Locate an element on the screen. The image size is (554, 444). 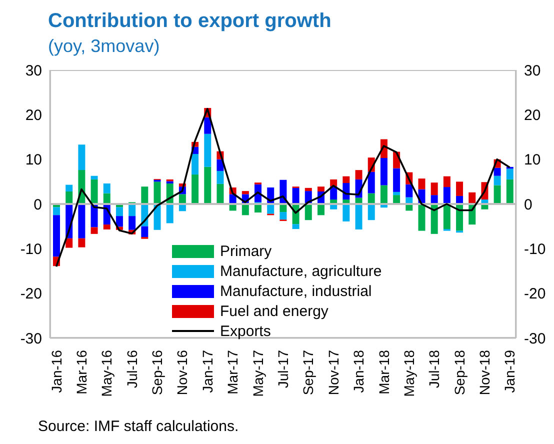
y2-tick-label: 20 is located at coordinates (532, 115).